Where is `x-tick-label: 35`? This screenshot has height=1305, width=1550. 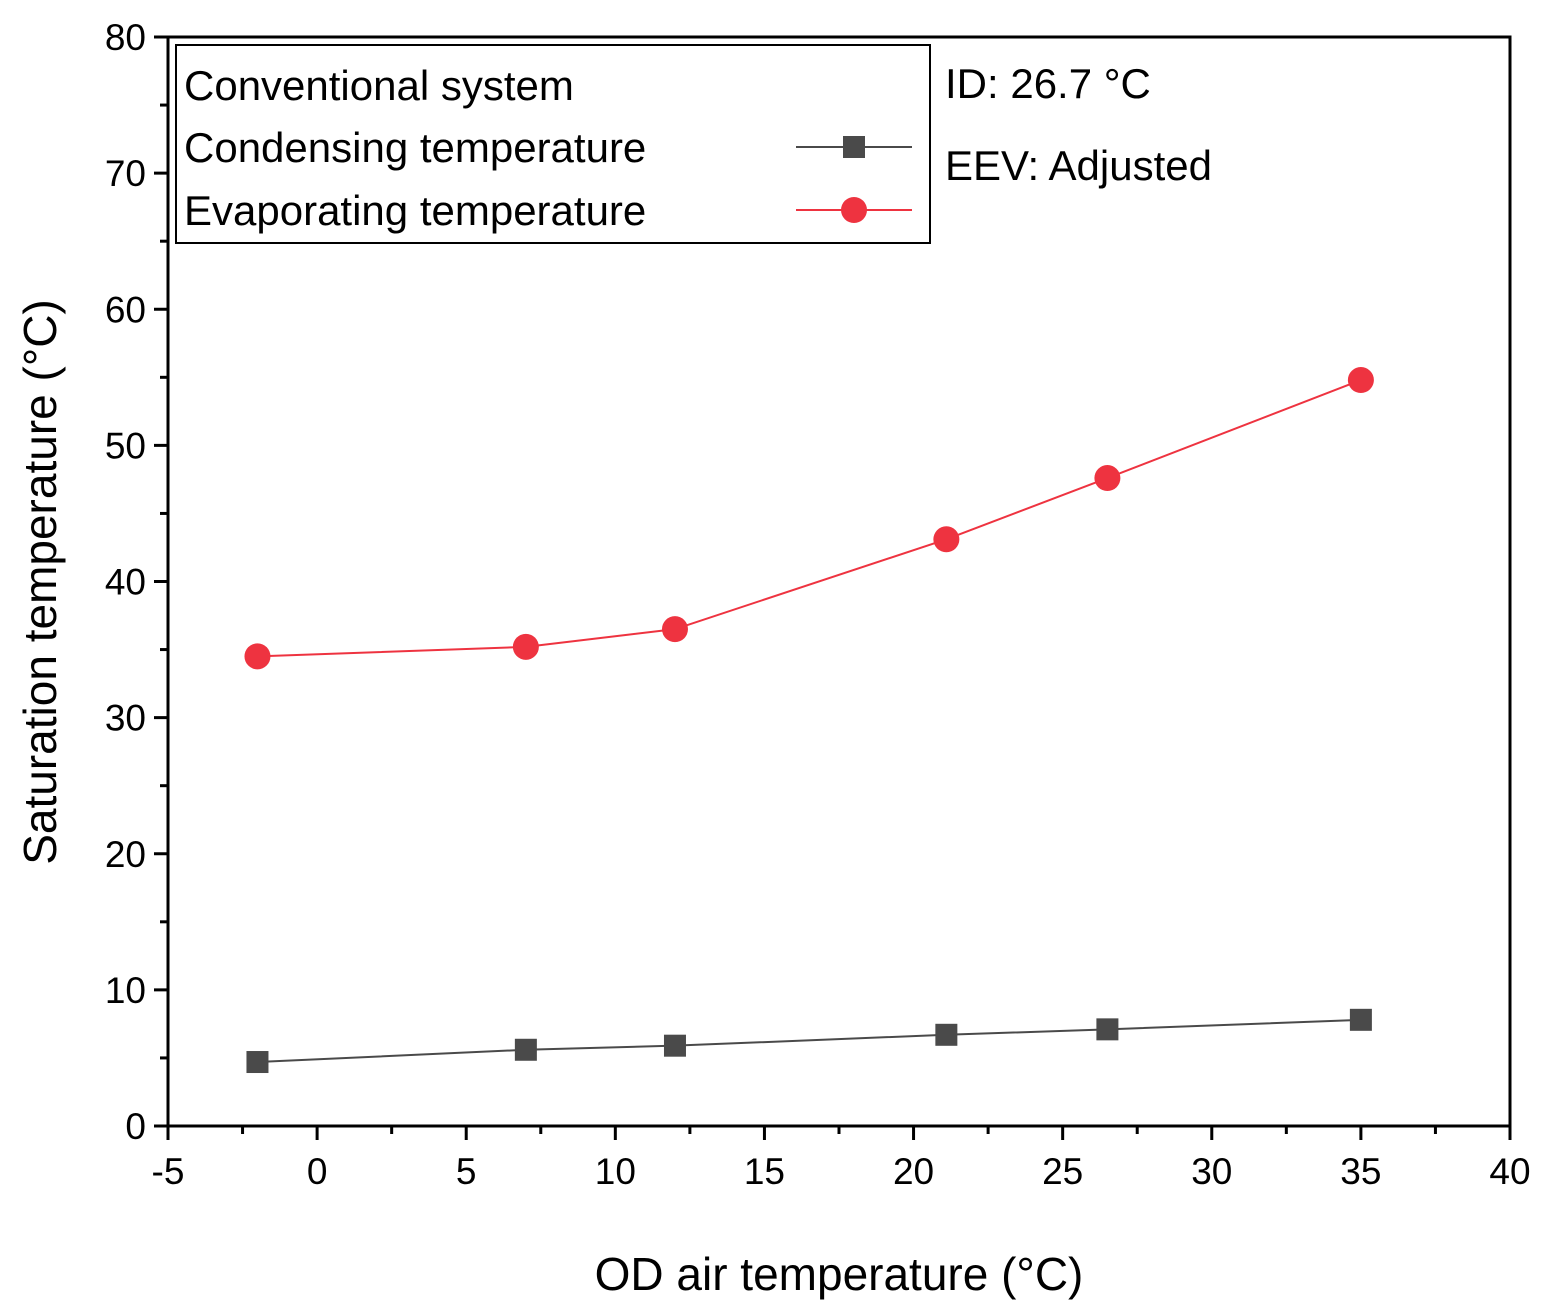
x-tick-label: 35 is located at coordinates (1360, 1171).